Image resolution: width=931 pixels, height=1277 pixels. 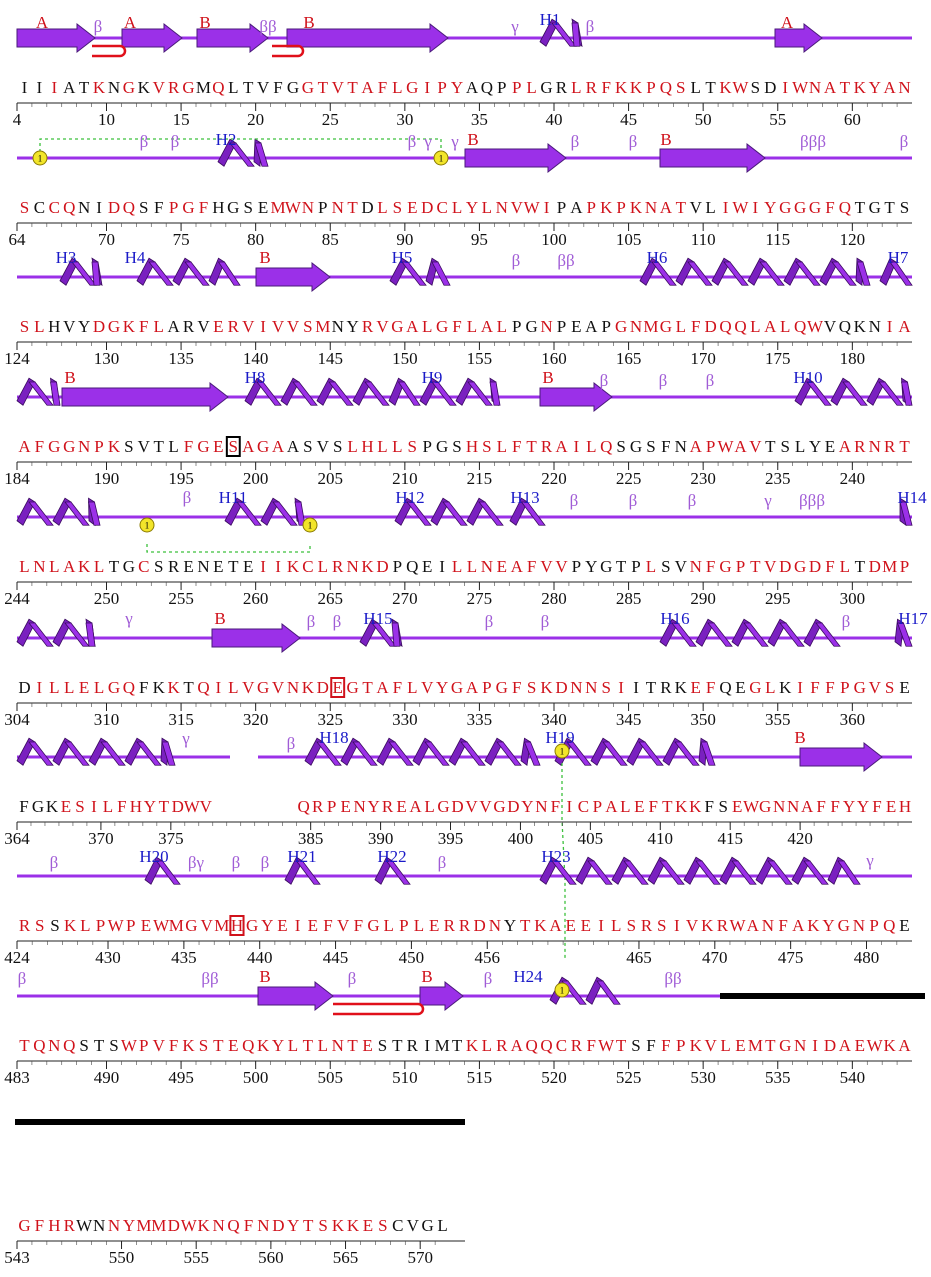 What do you see at coordinates (161, 925) in the screenshot?
I see `residue-letter: W` at bounding box center [161, 925].